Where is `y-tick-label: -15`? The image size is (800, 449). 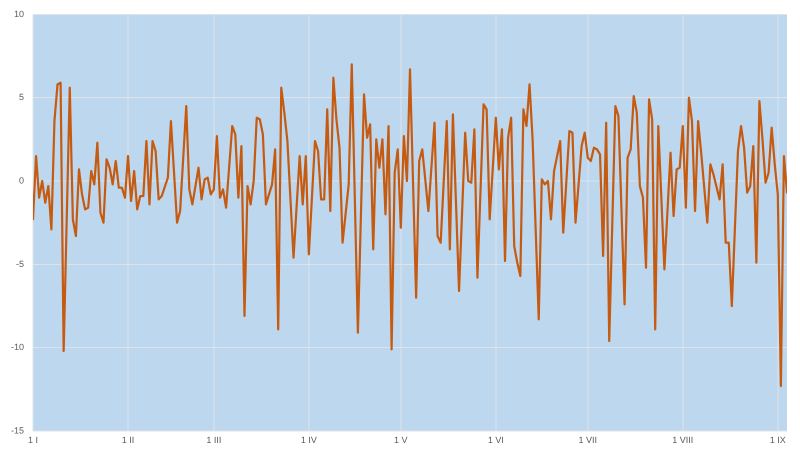 y-tick-label: -15 is located at coordinates (17, 430).